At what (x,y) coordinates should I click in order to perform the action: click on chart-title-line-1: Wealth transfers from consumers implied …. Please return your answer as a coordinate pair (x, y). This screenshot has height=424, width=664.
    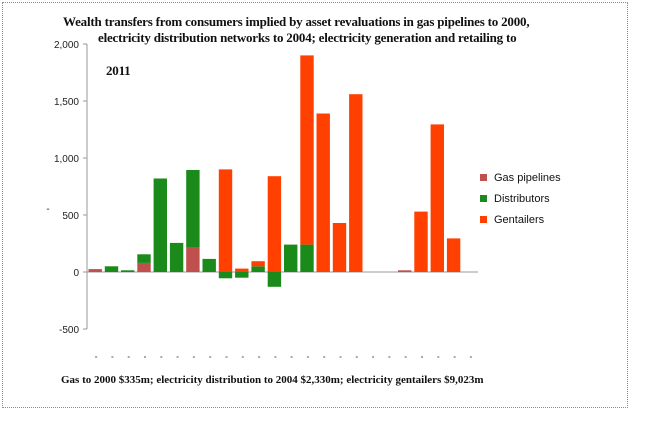
    Looking at the image, I should click on (296, 21).